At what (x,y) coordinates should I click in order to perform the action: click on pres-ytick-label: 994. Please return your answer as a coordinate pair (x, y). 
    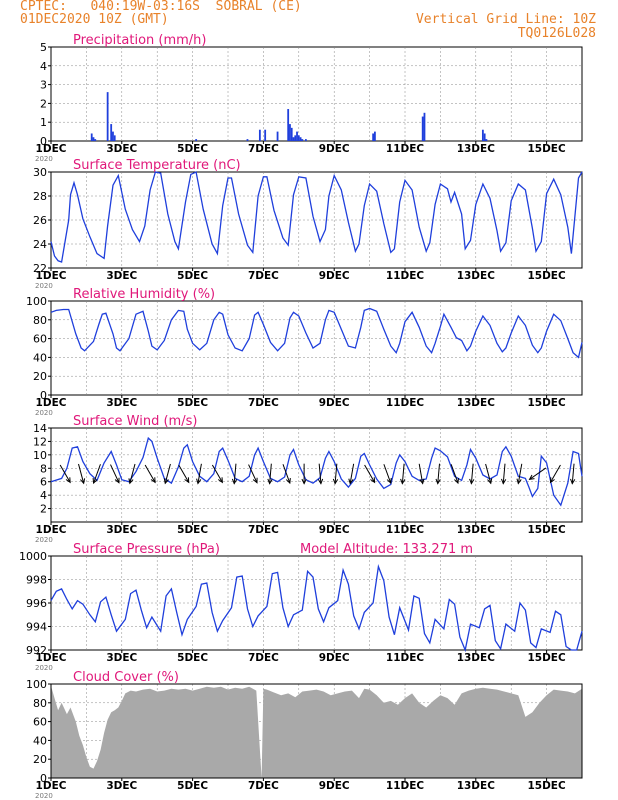
    Looking at the image, I should click on (36, 627).